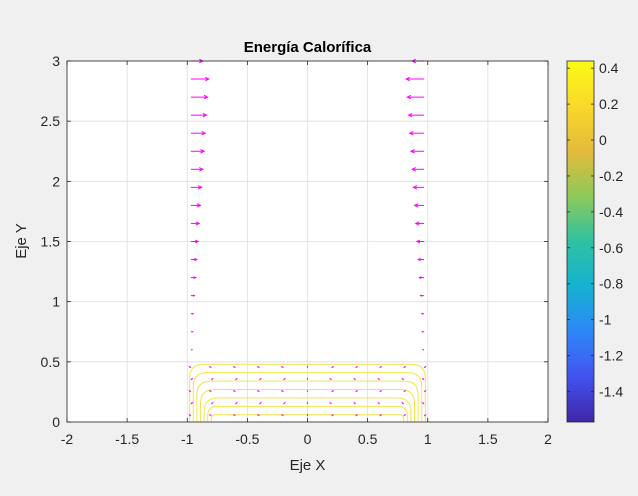 This screenshot has width=638, height=496. Describe the element at coordinates (611, 284) in the screenshot. I see `colorbar-tick-label: -0.8` at that location.